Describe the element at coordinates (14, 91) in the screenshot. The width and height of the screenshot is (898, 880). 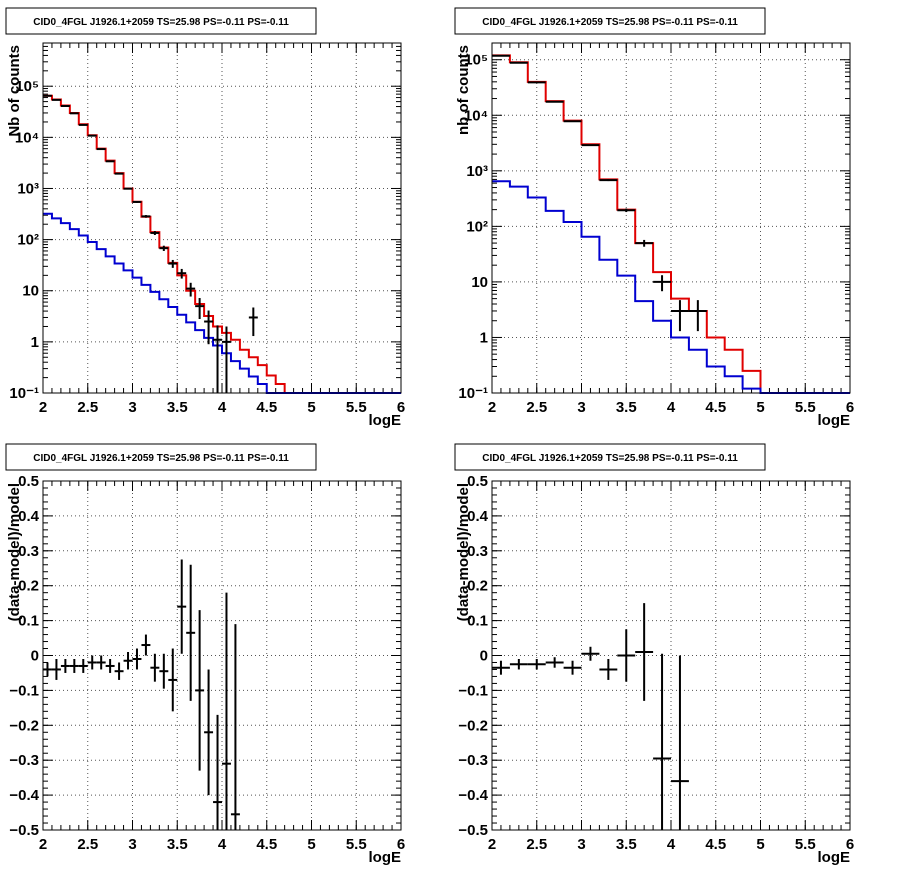
I see `y-axis-label: Nb of counts` at that location.